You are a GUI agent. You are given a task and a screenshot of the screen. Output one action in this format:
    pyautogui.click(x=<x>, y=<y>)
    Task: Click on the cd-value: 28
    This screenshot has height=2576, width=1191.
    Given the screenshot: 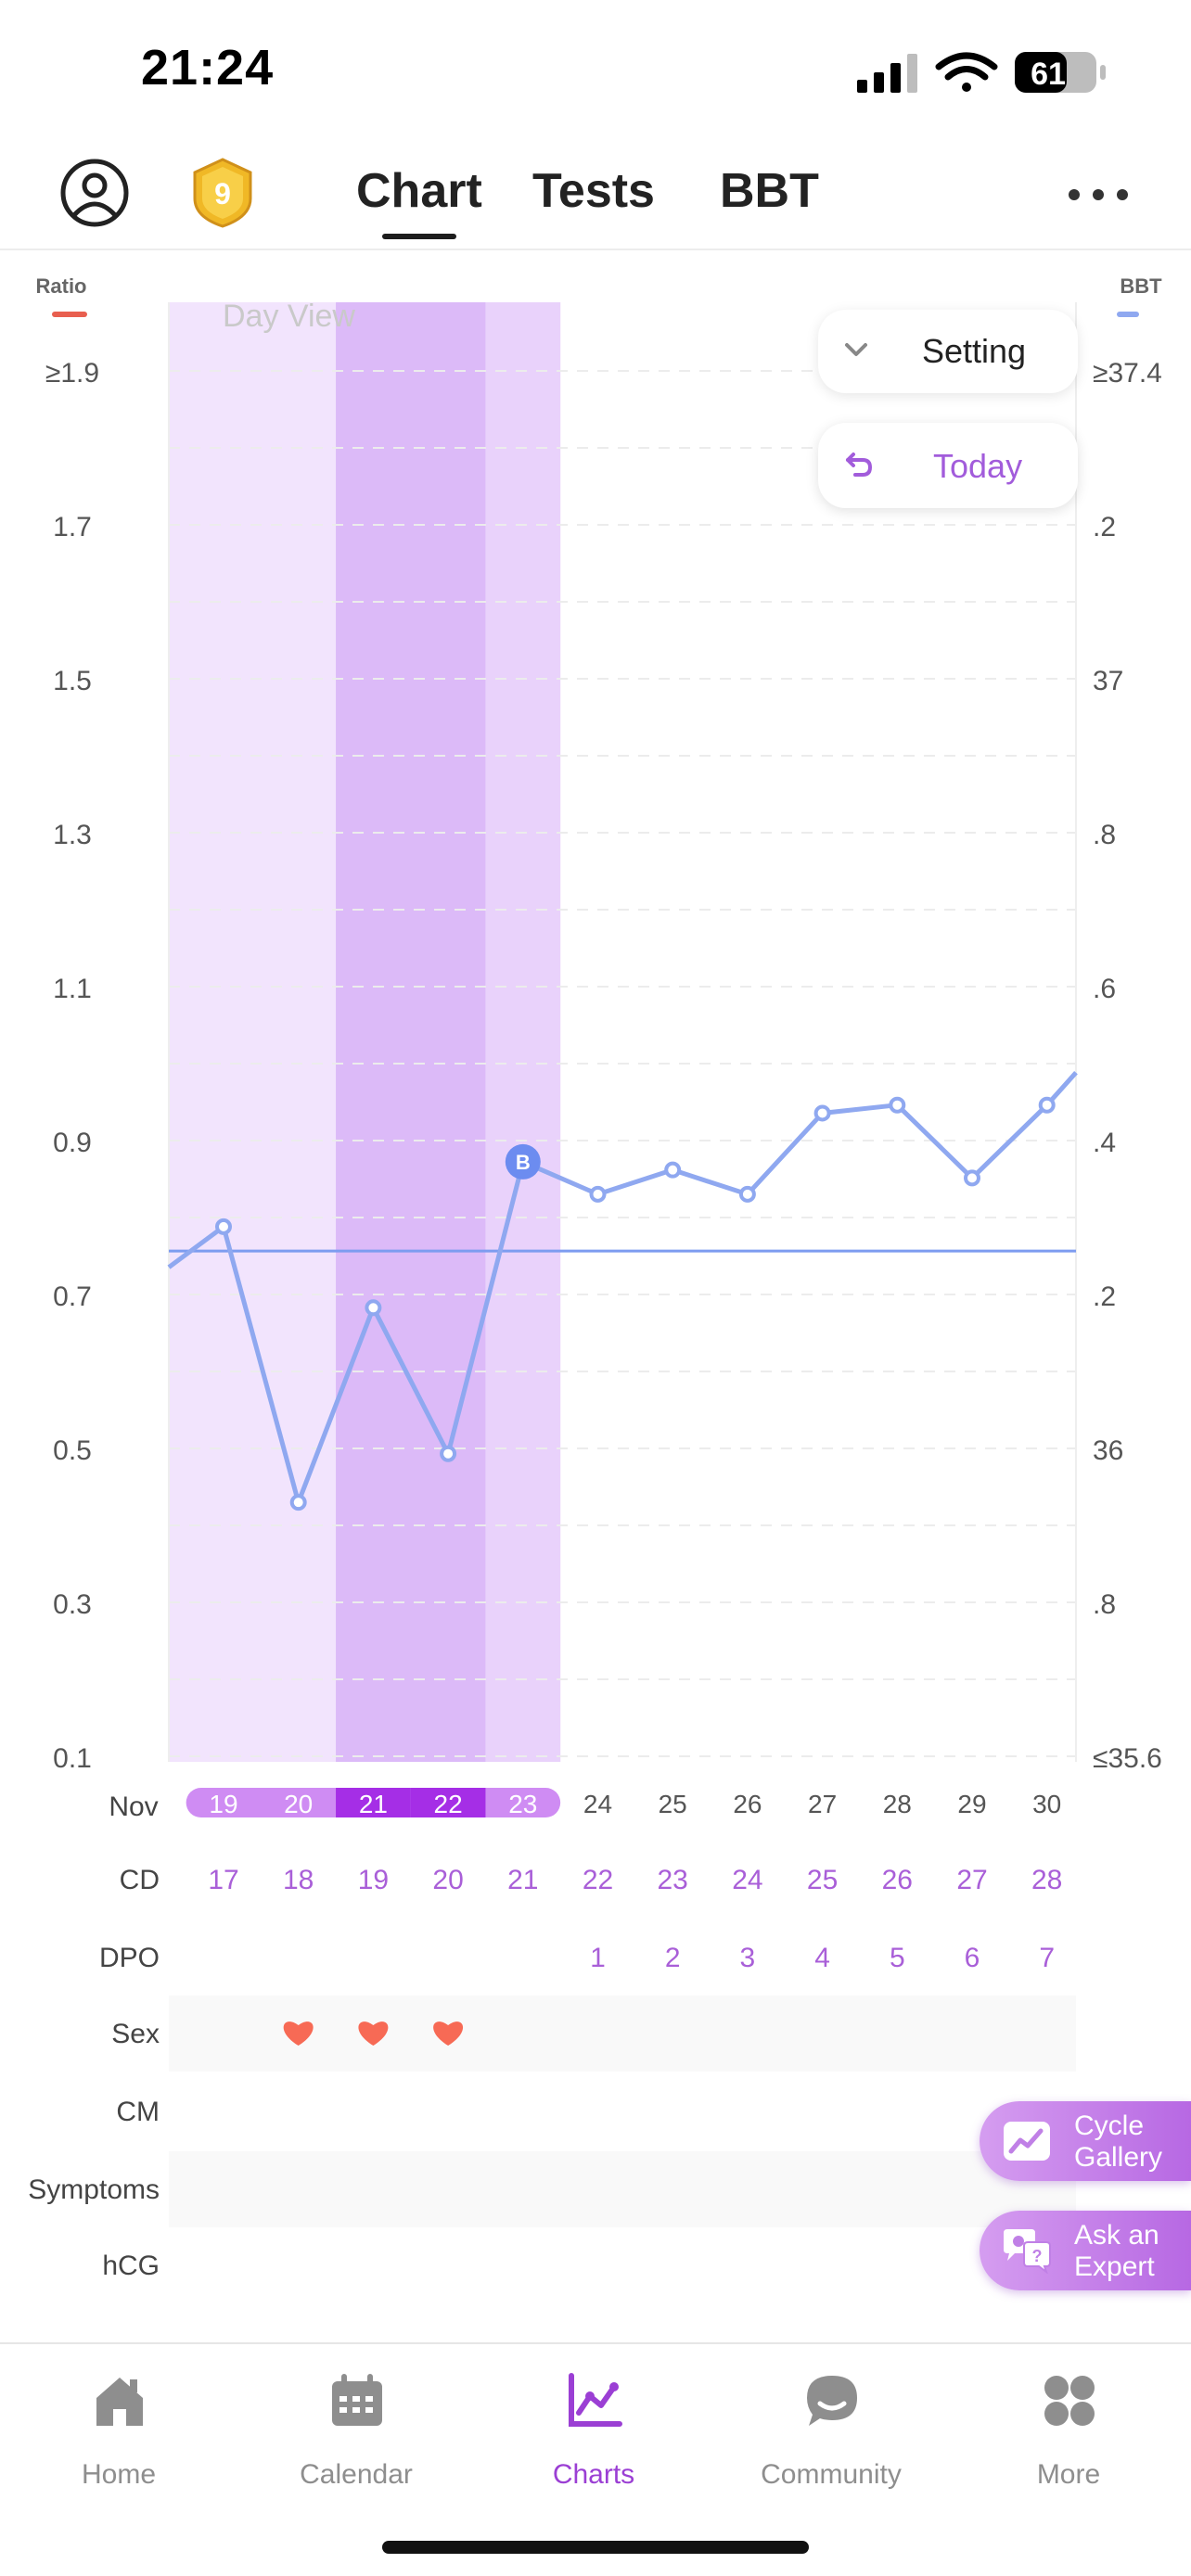 What is the action you would take?
    pyautogui.click(x=1047, y=1880)
    